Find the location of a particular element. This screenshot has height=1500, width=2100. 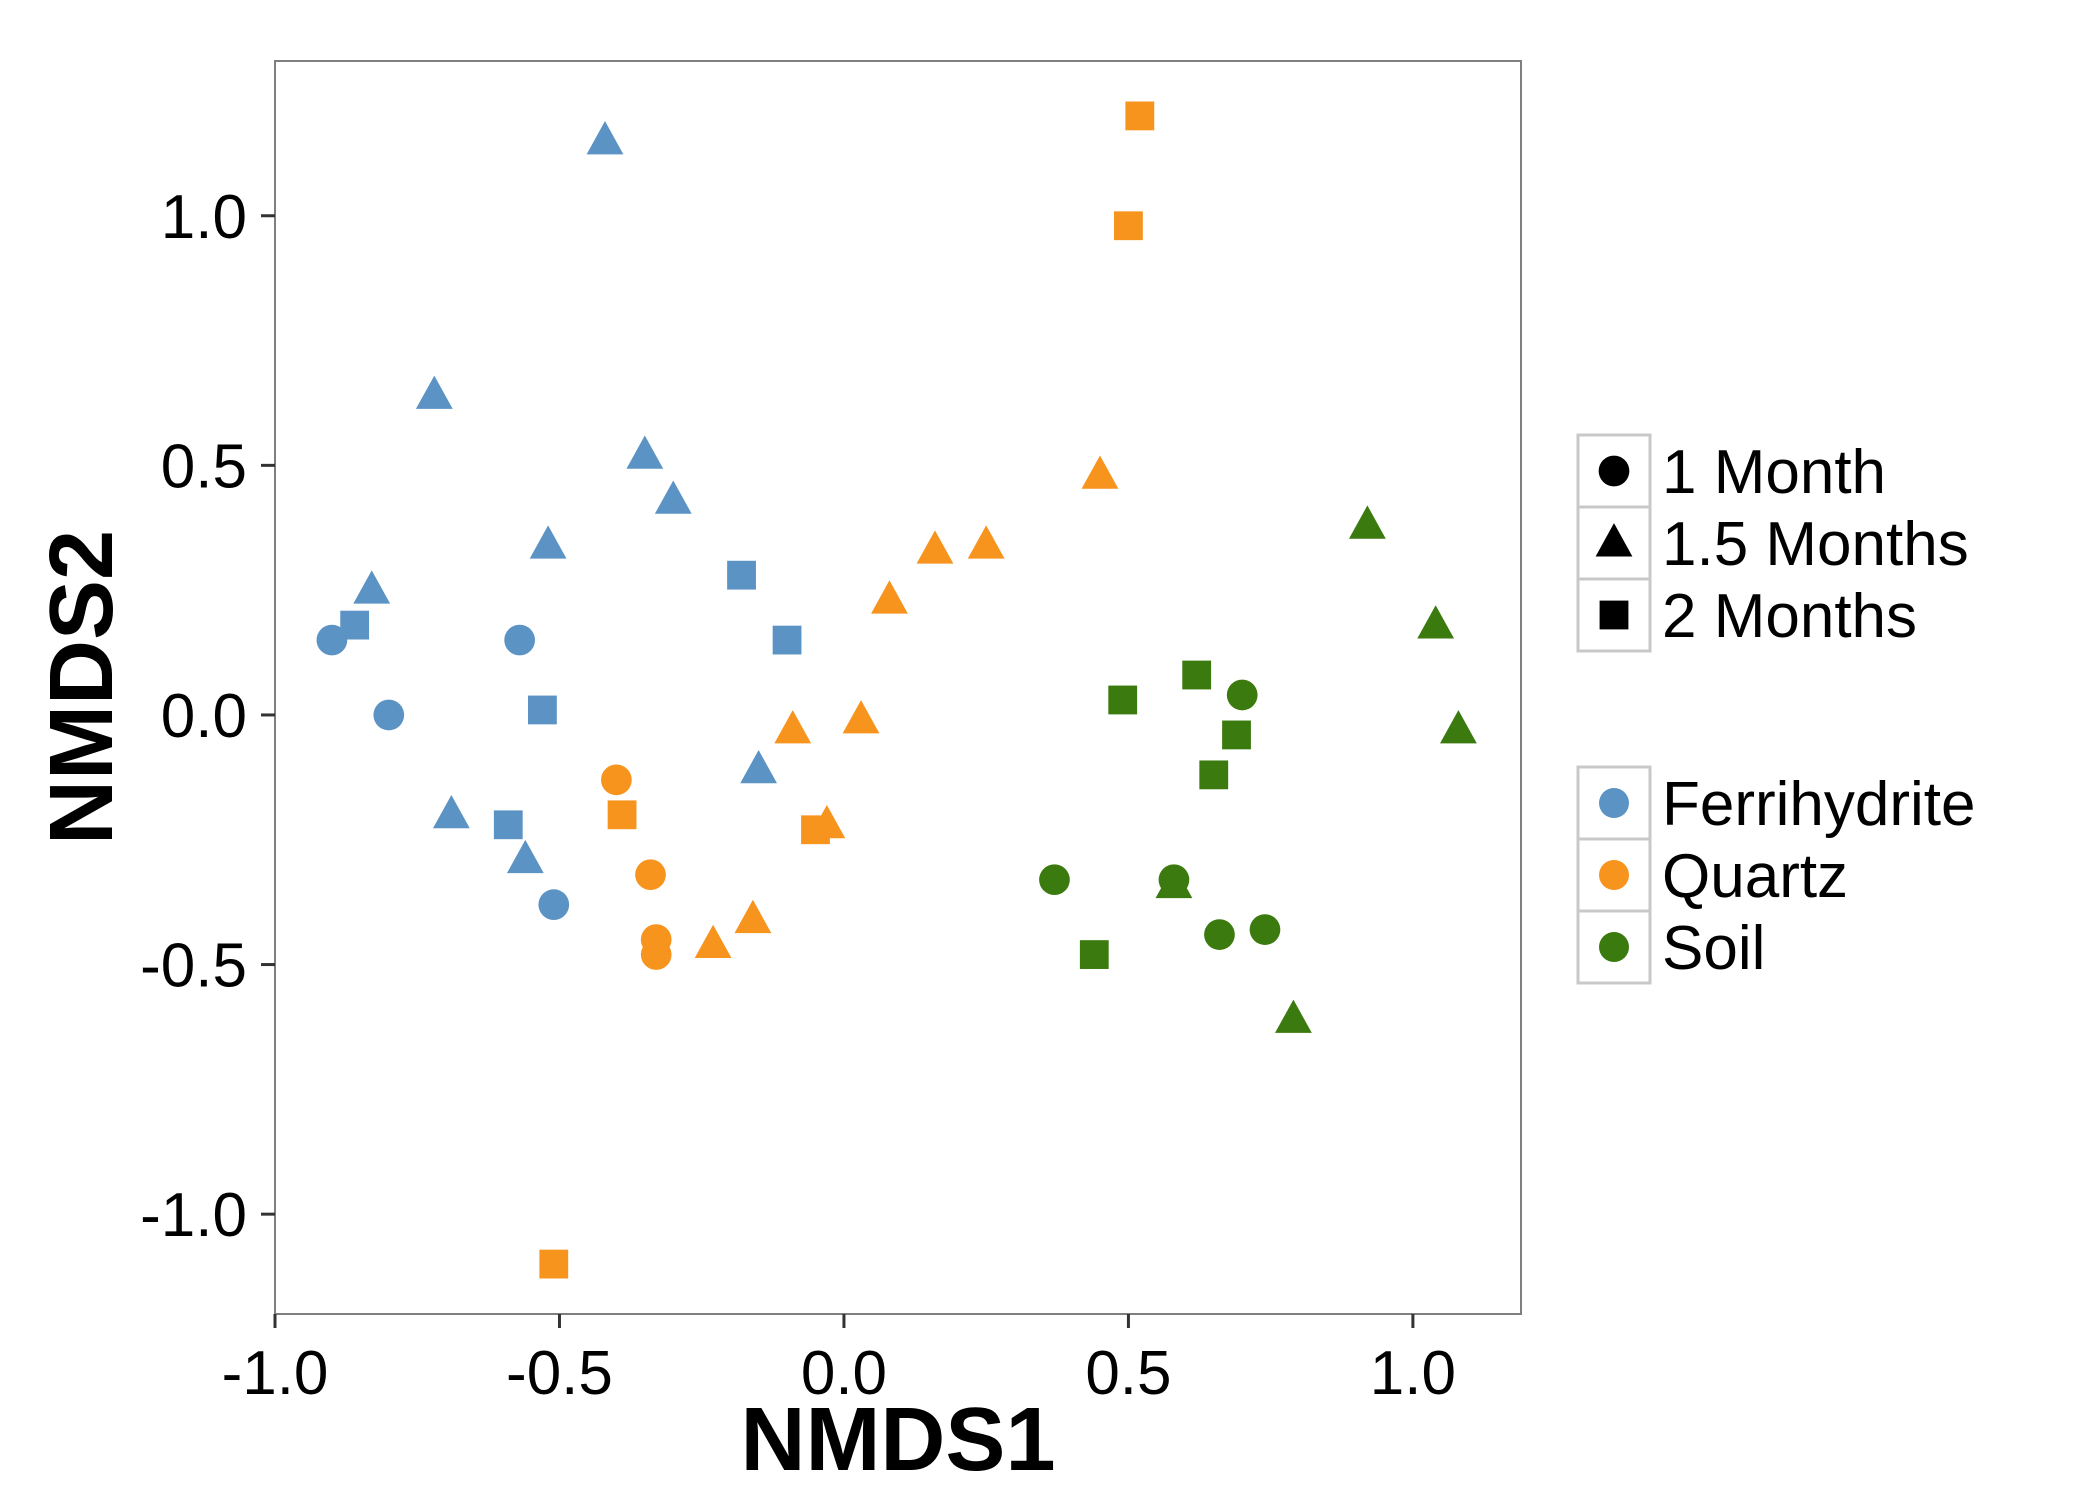

x-tick-label: 0.5 is located at coordinates (1128, 1373).